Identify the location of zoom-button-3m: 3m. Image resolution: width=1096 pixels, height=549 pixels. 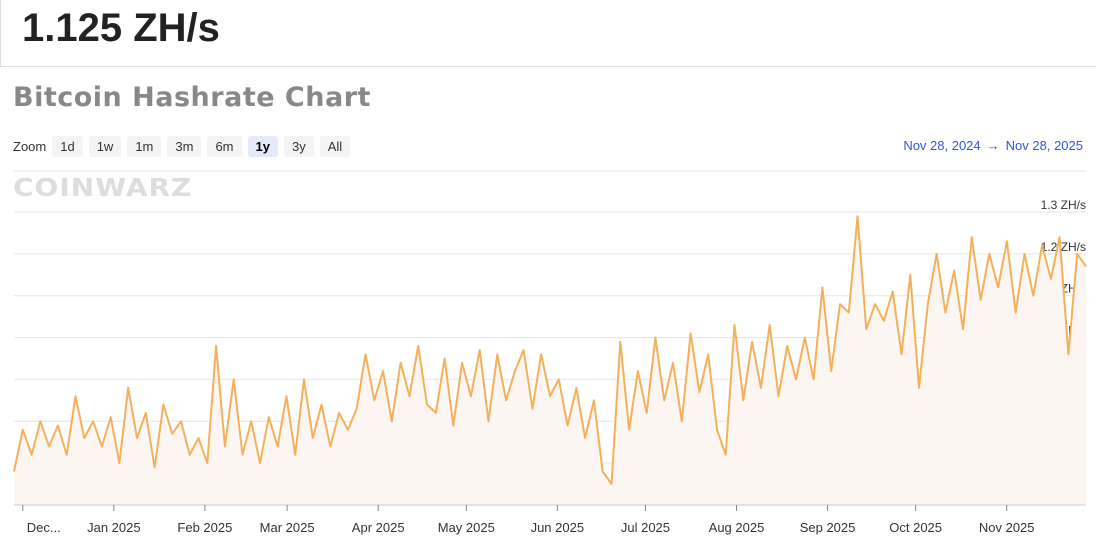
(184, 146).